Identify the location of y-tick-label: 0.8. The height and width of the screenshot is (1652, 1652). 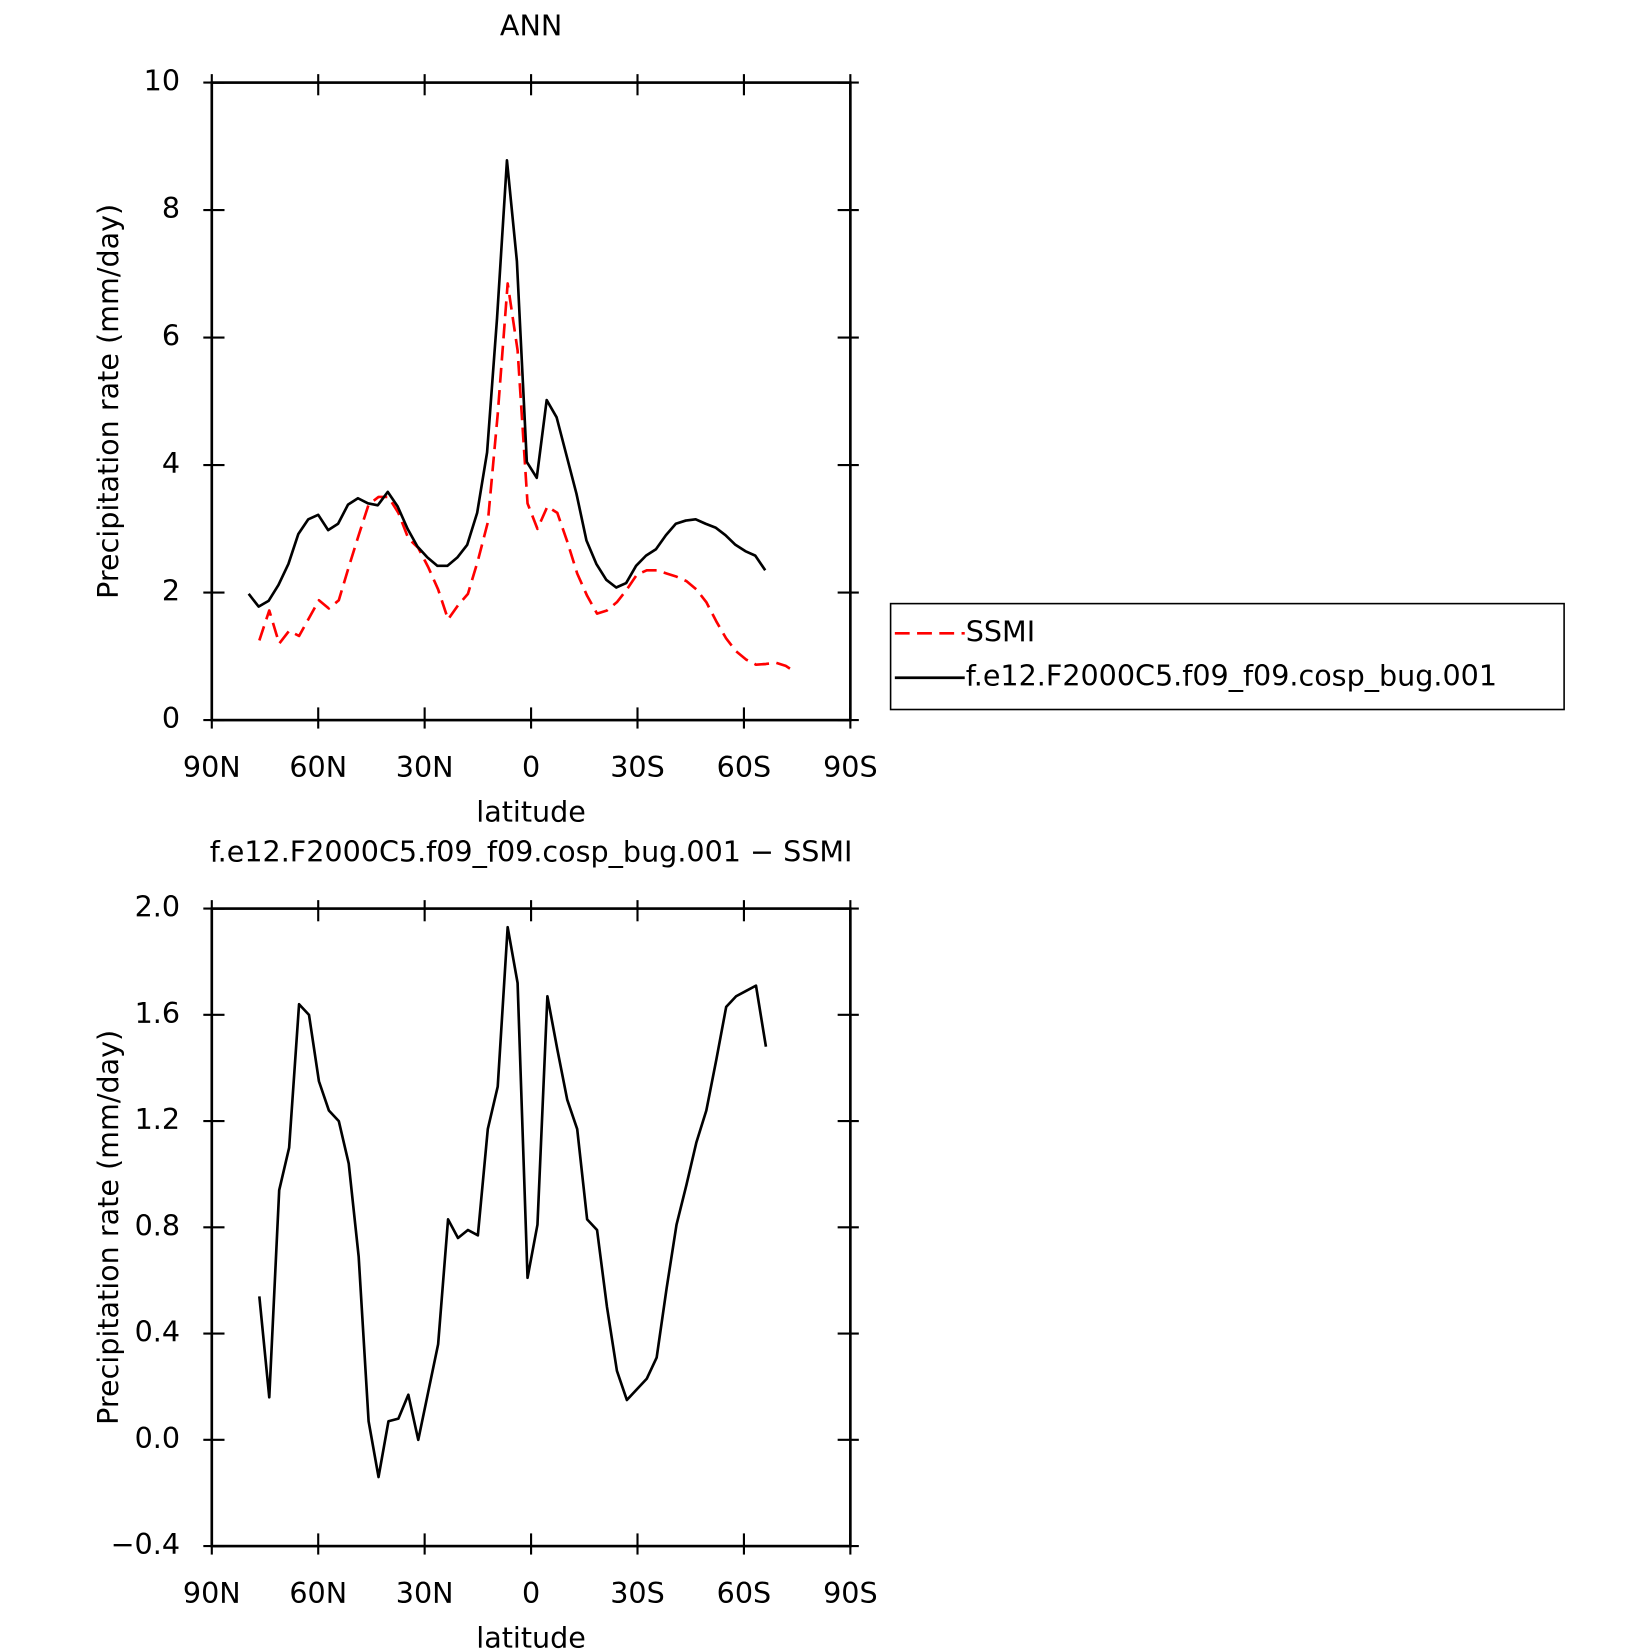
(157, 1225).